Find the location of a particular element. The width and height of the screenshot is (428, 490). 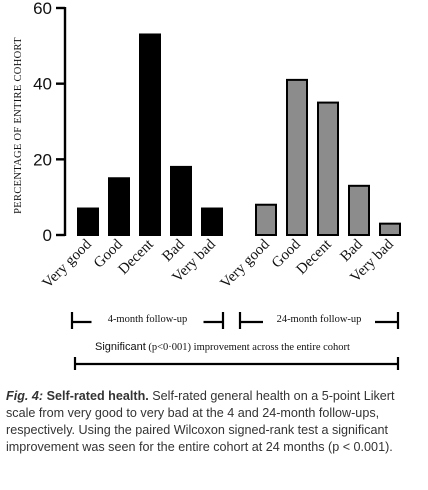

group-brackets: 4-month follow-up 24-month follow-up is located at coordinates (235, 319).